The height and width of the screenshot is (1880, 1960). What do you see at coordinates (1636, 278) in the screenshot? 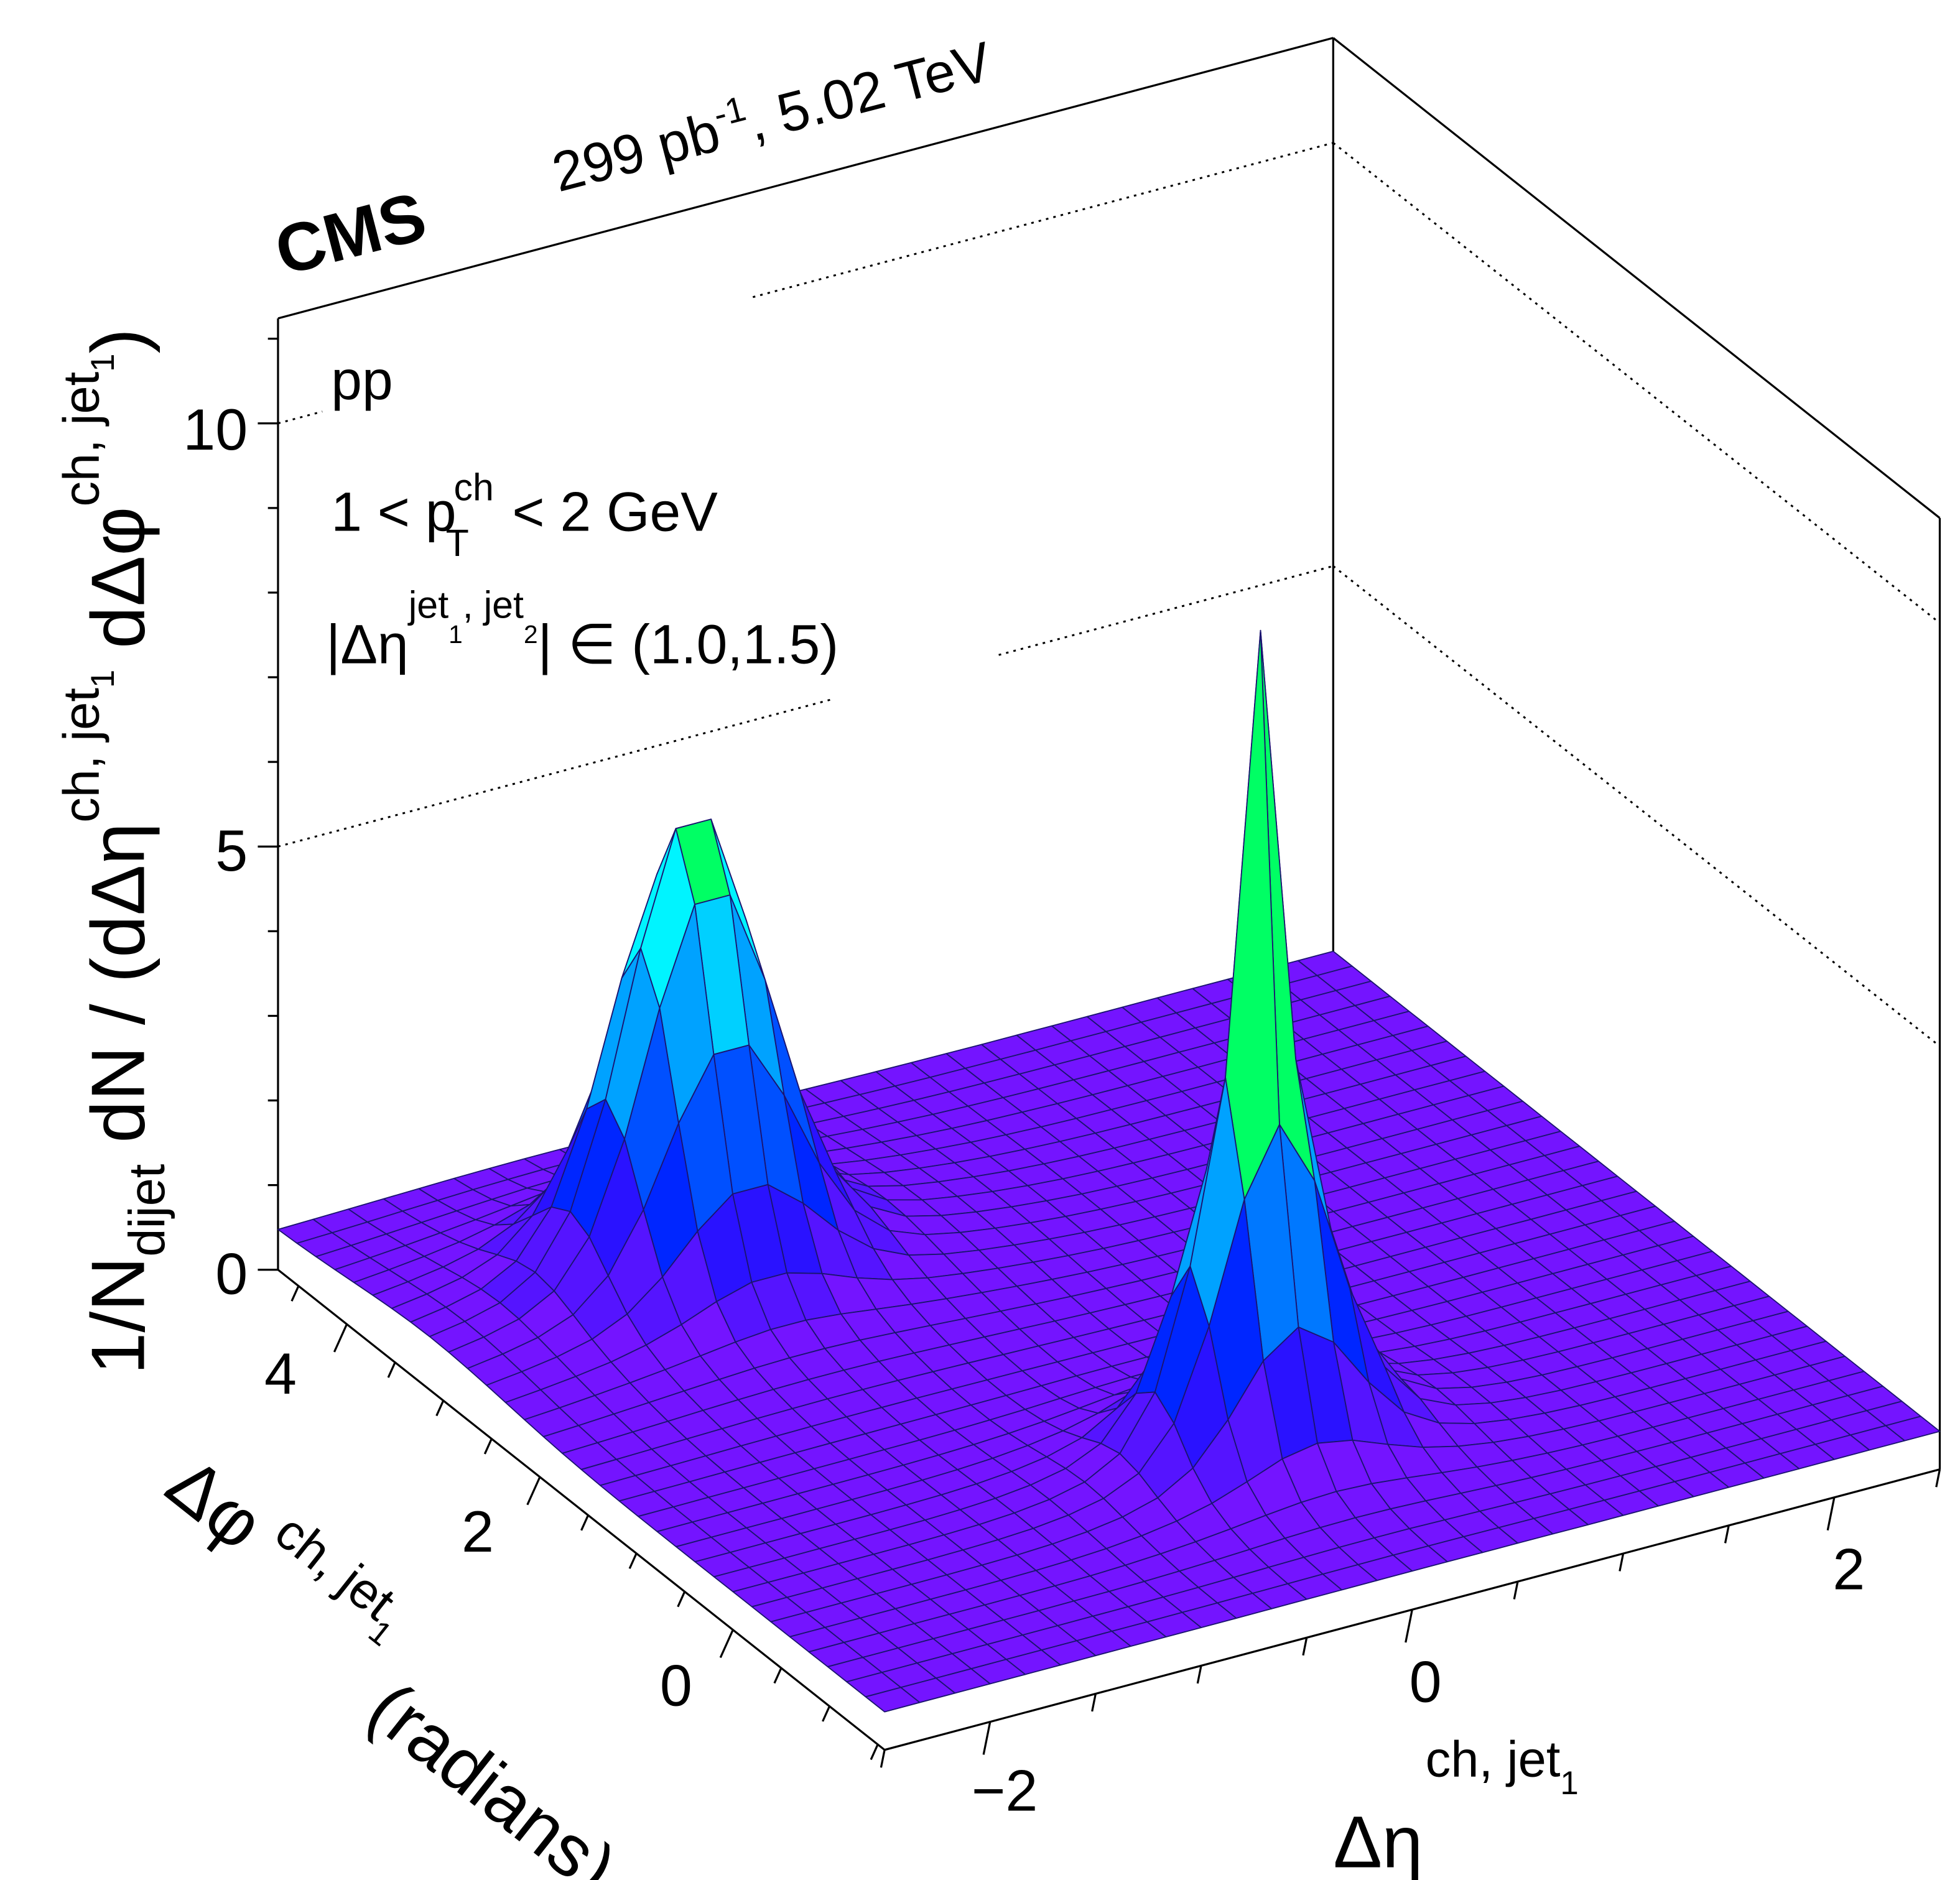
I see `right-wall-top-edge` at bounding box center [1636, 278].